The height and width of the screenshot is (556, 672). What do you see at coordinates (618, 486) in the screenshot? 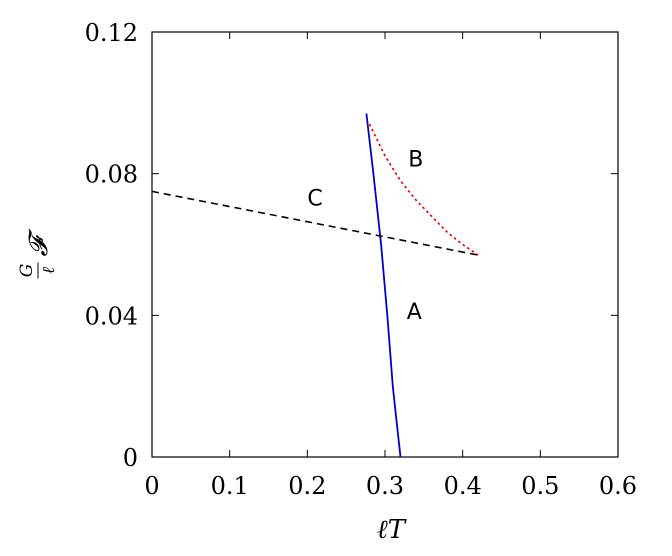
I see `x-tick-label: 0.6` at bounding box center [618, 486].